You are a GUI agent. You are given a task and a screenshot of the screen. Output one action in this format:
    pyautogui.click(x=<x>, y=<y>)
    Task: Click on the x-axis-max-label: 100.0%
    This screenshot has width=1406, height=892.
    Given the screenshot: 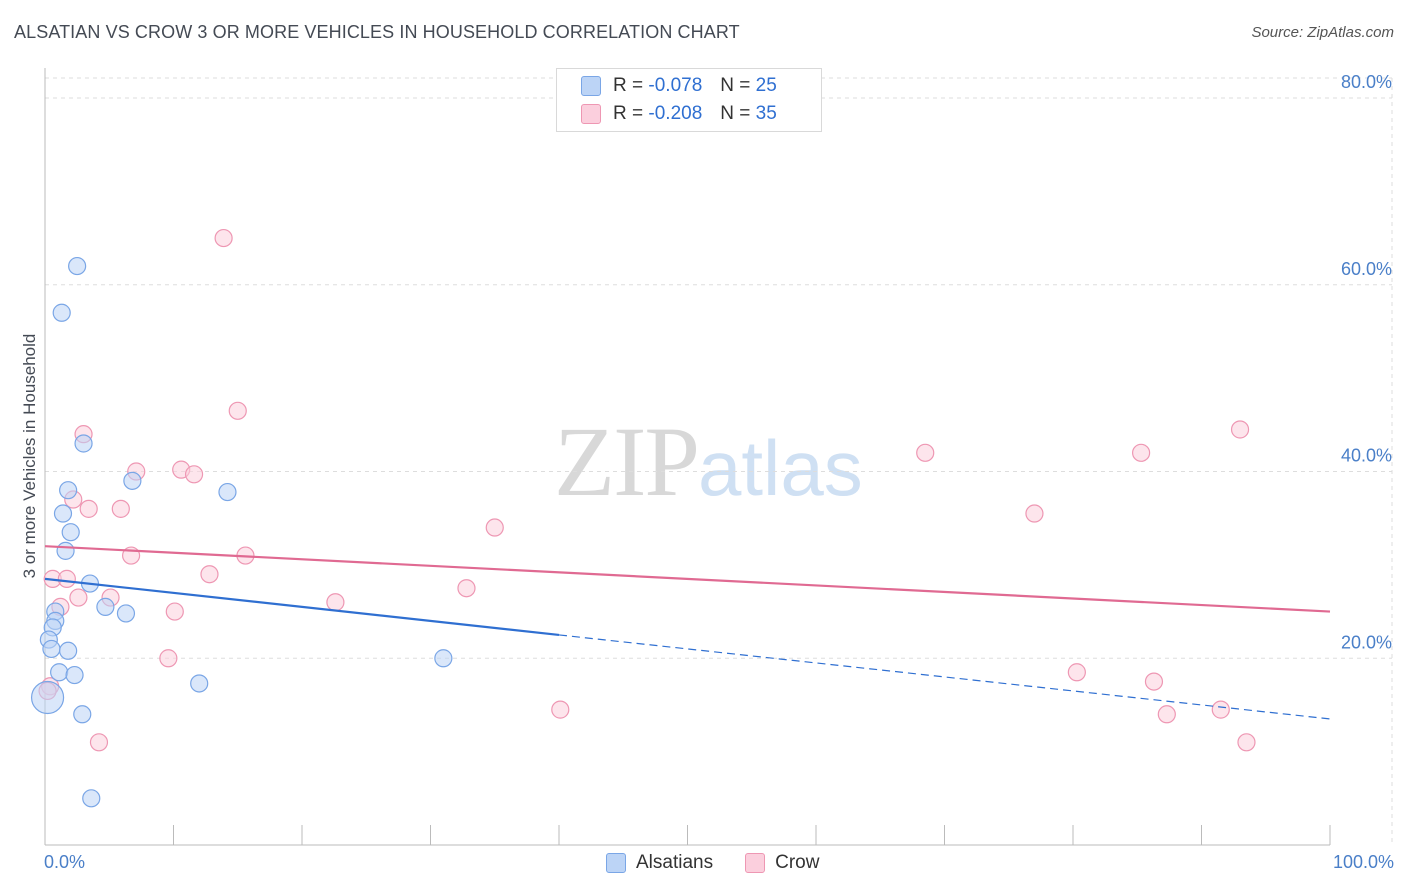 What is the action you would take?
    pyautogui.click(x=1363, y=862)
    